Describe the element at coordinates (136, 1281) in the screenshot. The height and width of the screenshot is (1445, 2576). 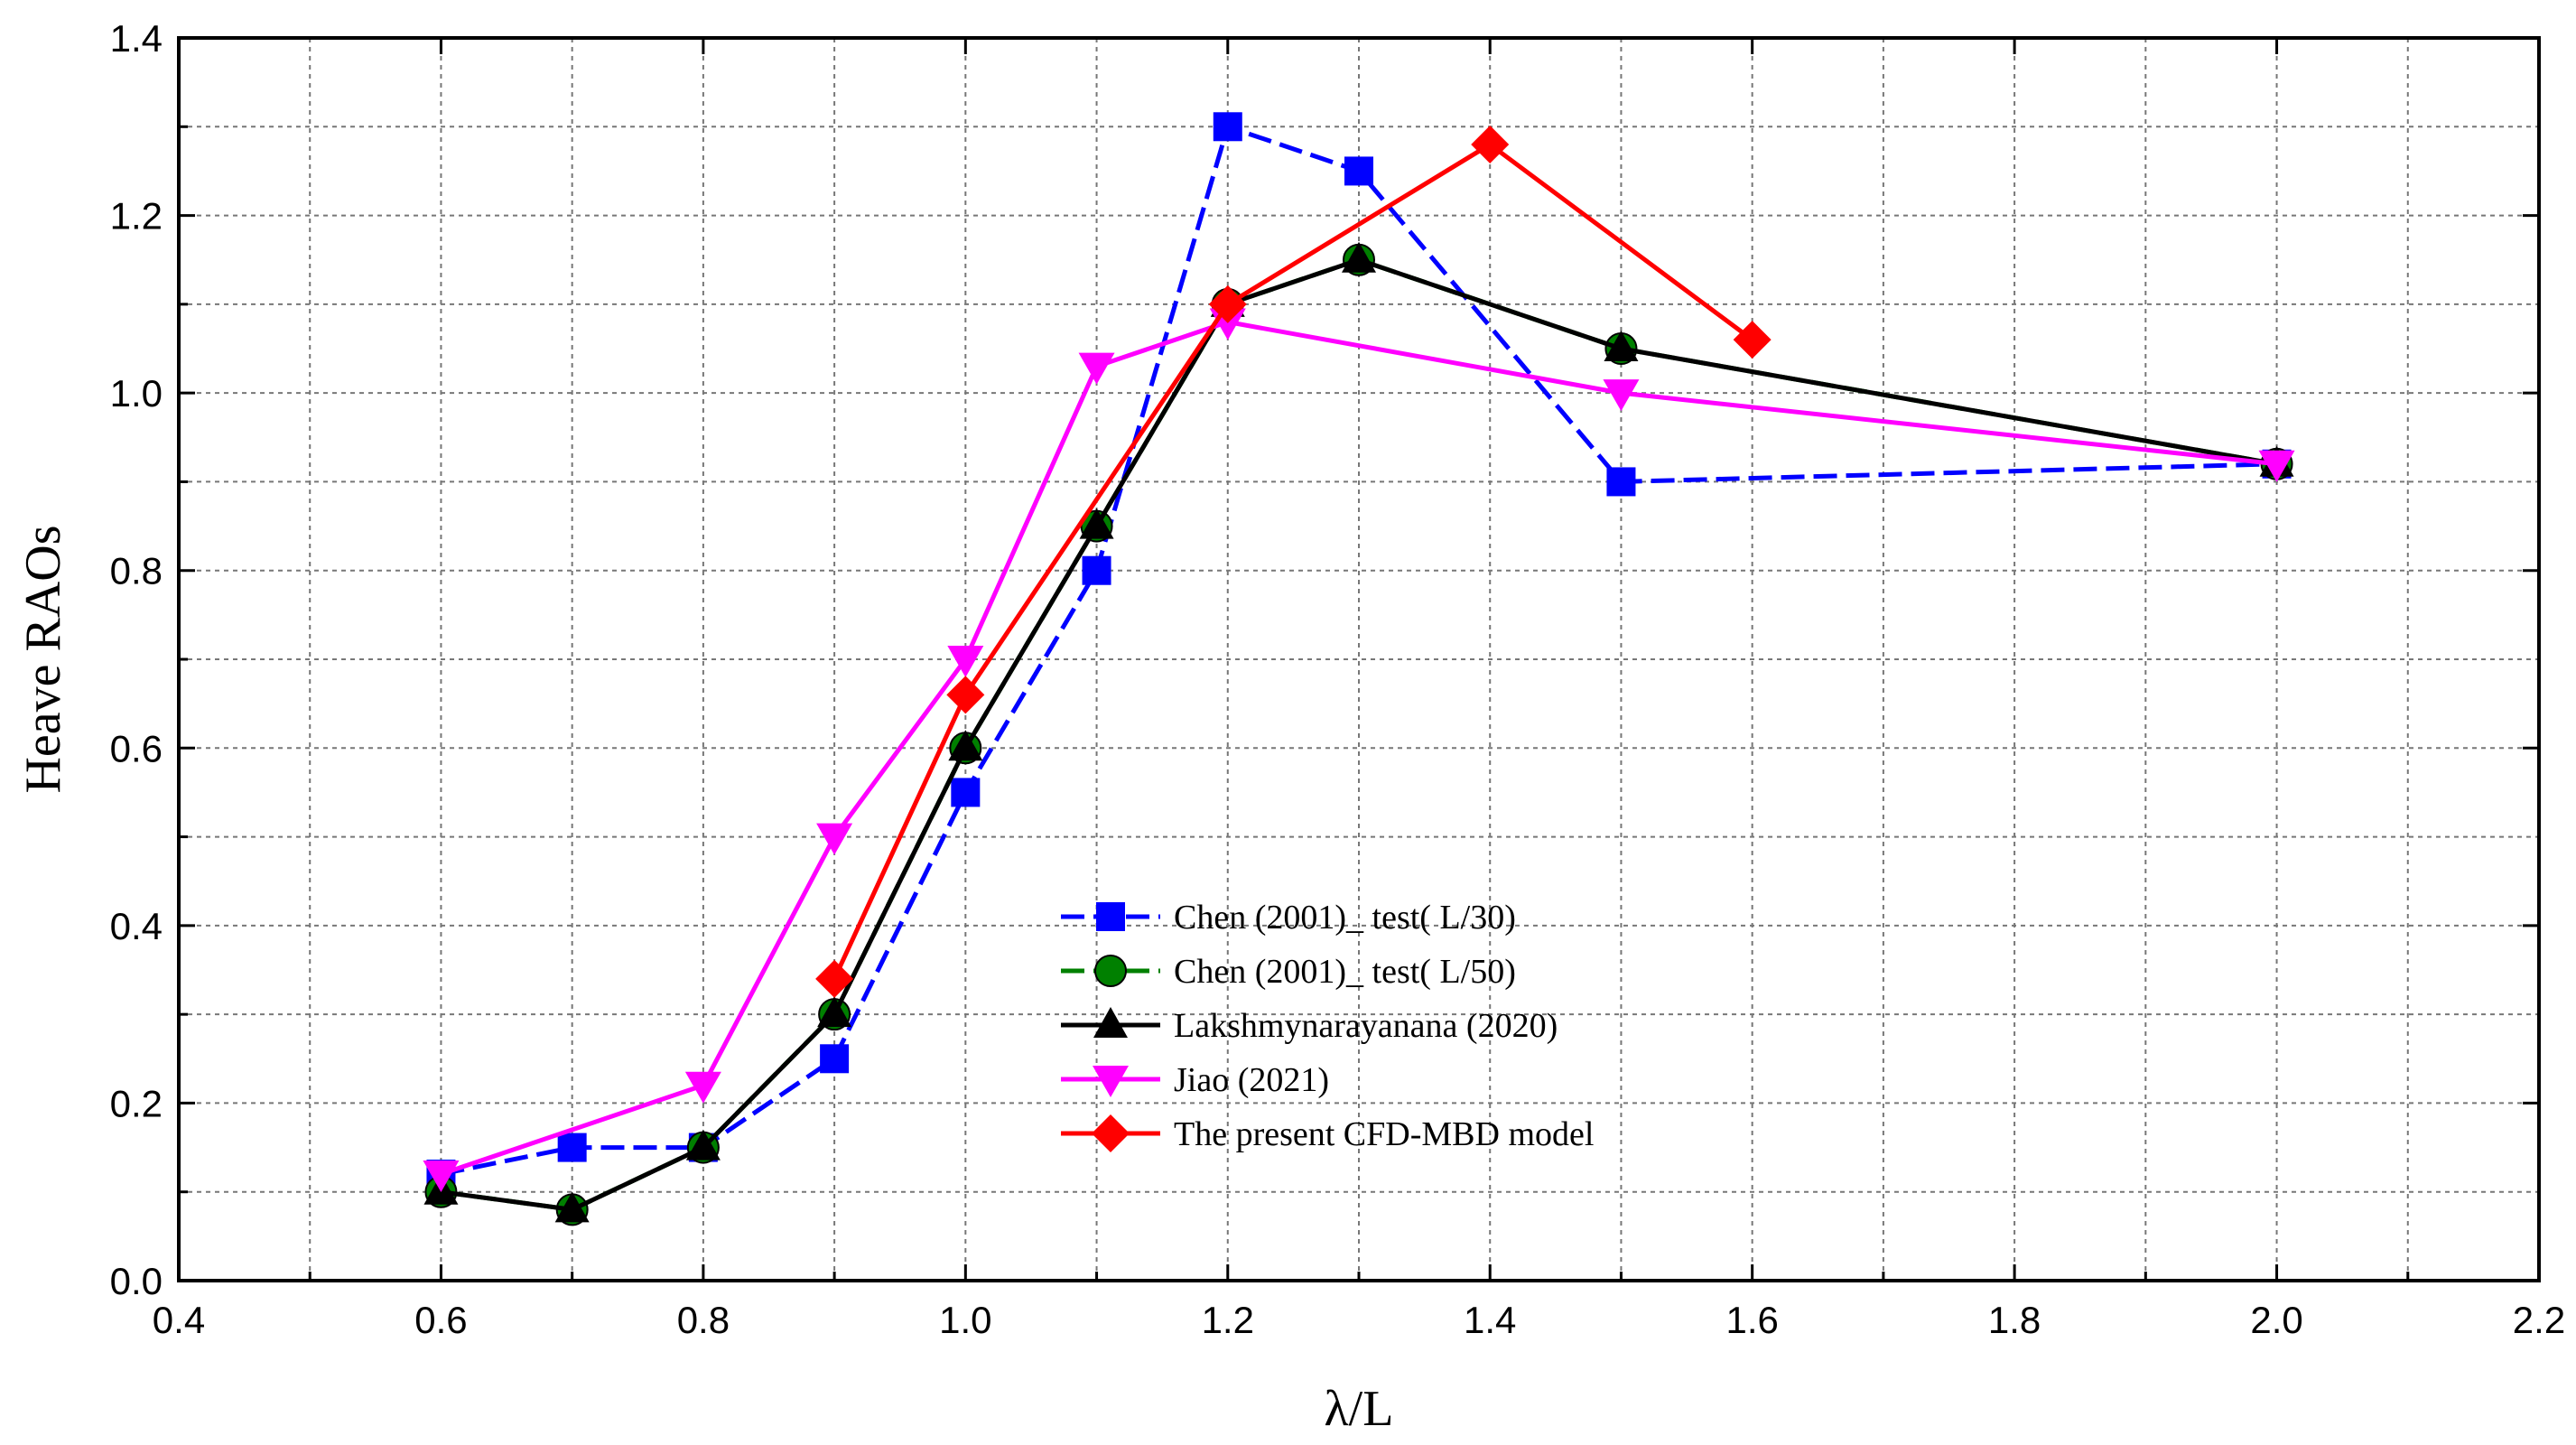
I see `y-tick-label: 0.0` at that location.